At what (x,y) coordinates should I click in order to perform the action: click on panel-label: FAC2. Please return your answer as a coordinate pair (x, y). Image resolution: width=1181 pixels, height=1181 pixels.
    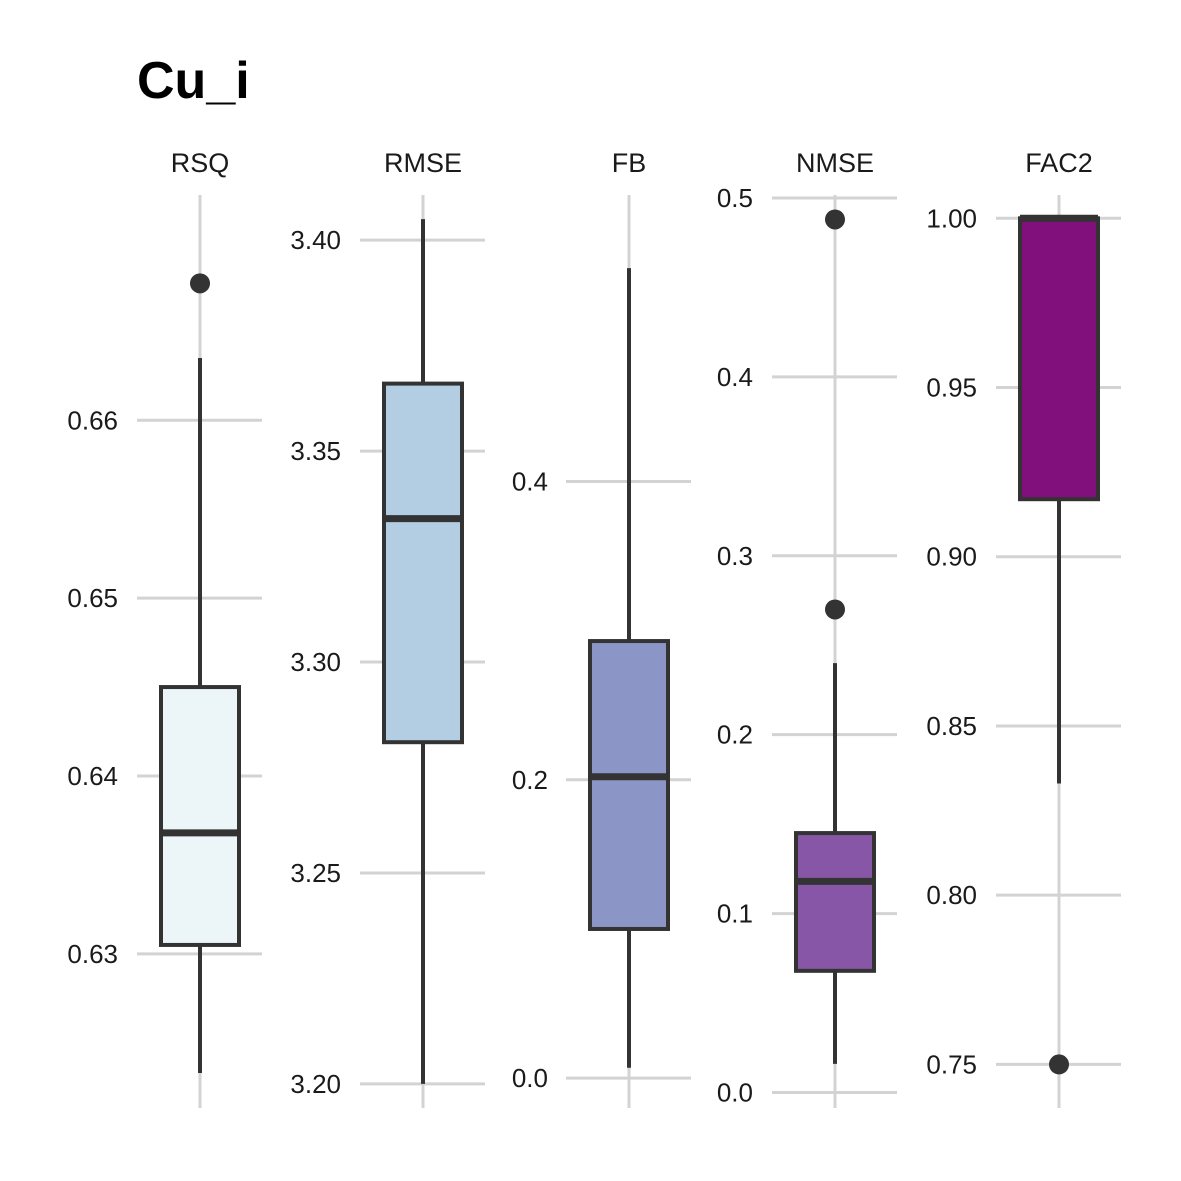
    Looking at the image, I should click on (1059, 163).